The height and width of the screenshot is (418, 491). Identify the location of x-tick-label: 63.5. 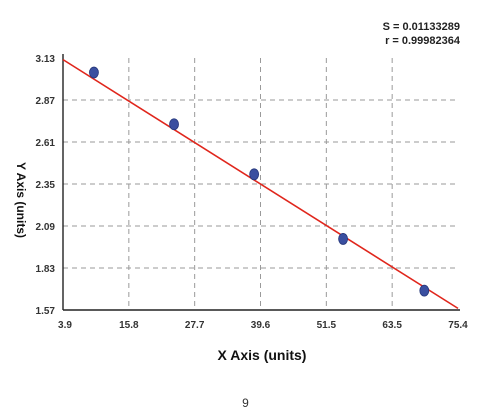
(392, 325).